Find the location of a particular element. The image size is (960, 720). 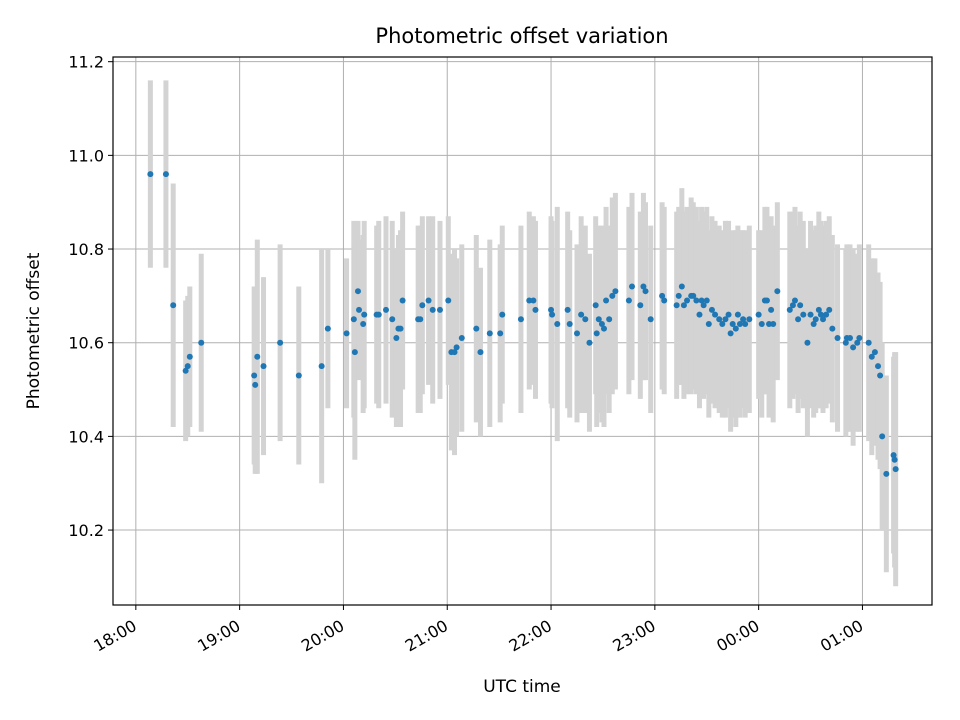

x-axis-label: UTC time is located at coordinates (522, 687).